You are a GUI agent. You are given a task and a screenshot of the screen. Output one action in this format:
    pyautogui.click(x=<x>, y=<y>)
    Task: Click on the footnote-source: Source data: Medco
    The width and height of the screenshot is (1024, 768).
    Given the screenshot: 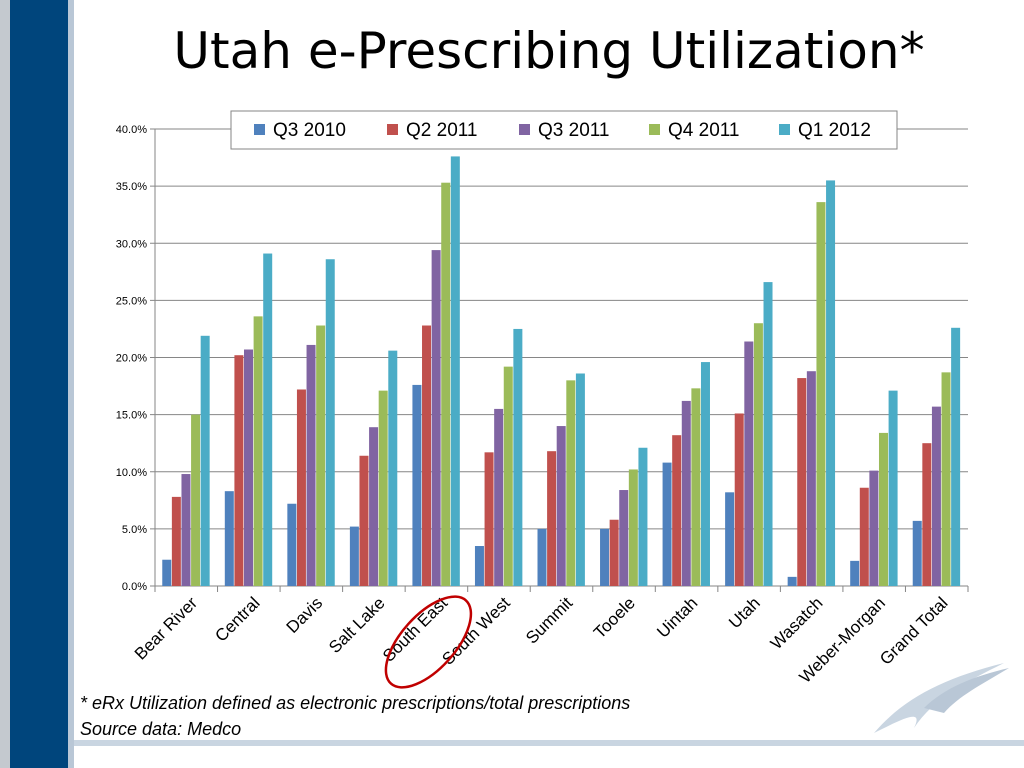 What is the action you would take?
    pyautogui.click(x=161, y=729)
    